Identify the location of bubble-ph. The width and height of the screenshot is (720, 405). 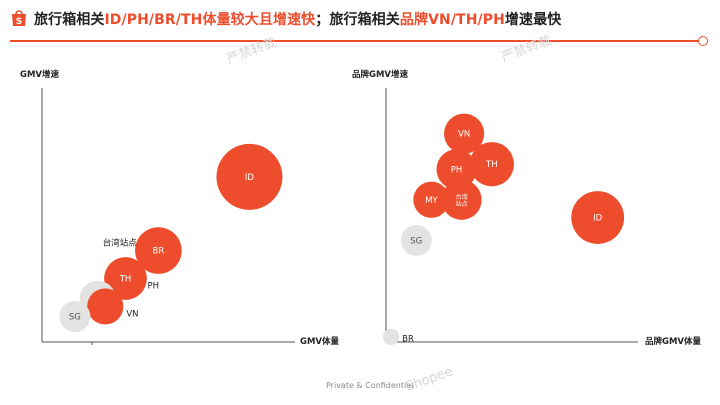
(456, 169).